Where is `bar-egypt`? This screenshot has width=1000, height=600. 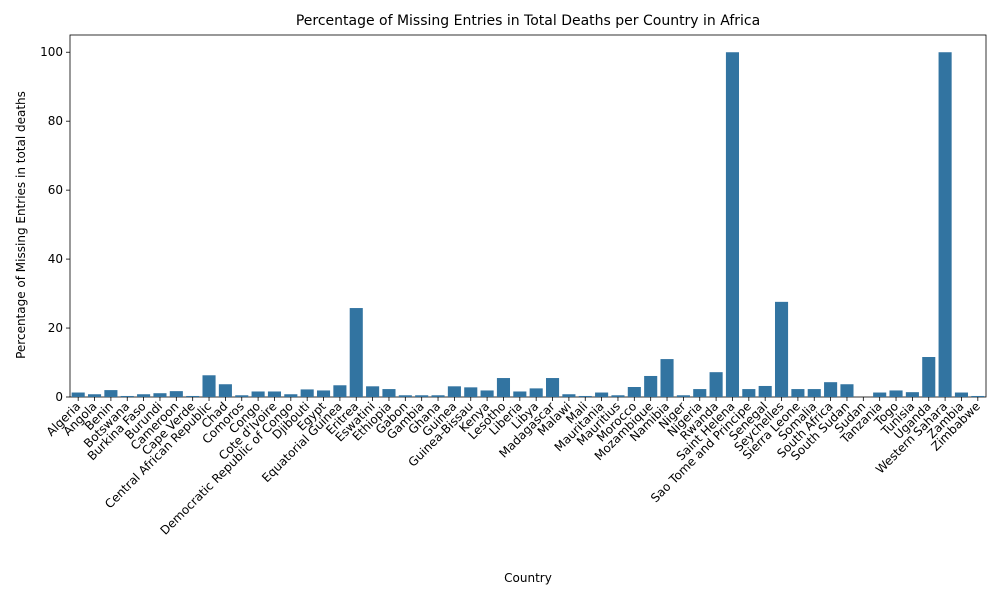
bar-egypt is located at coordinates (323, 393).